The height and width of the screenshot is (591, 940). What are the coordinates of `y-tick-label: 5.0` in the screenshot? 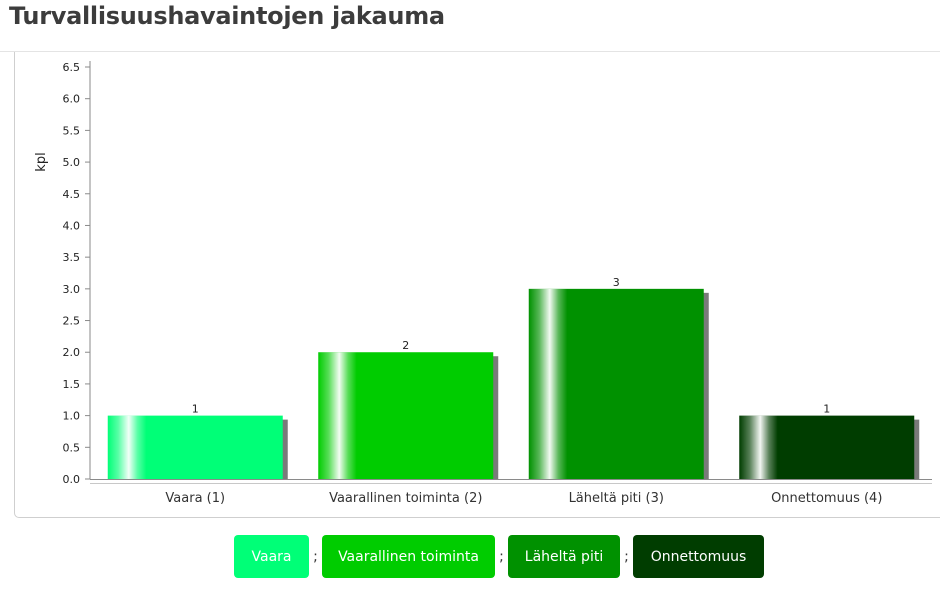 It's located at (72, 162).